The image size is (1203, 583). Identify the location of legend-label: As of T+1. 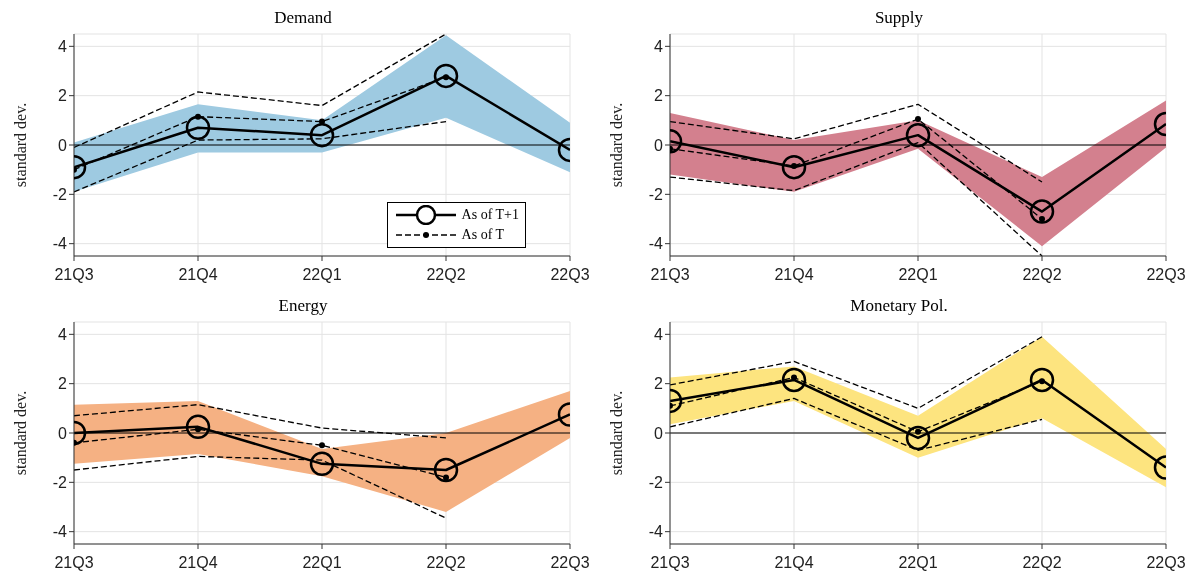
(490, 215).